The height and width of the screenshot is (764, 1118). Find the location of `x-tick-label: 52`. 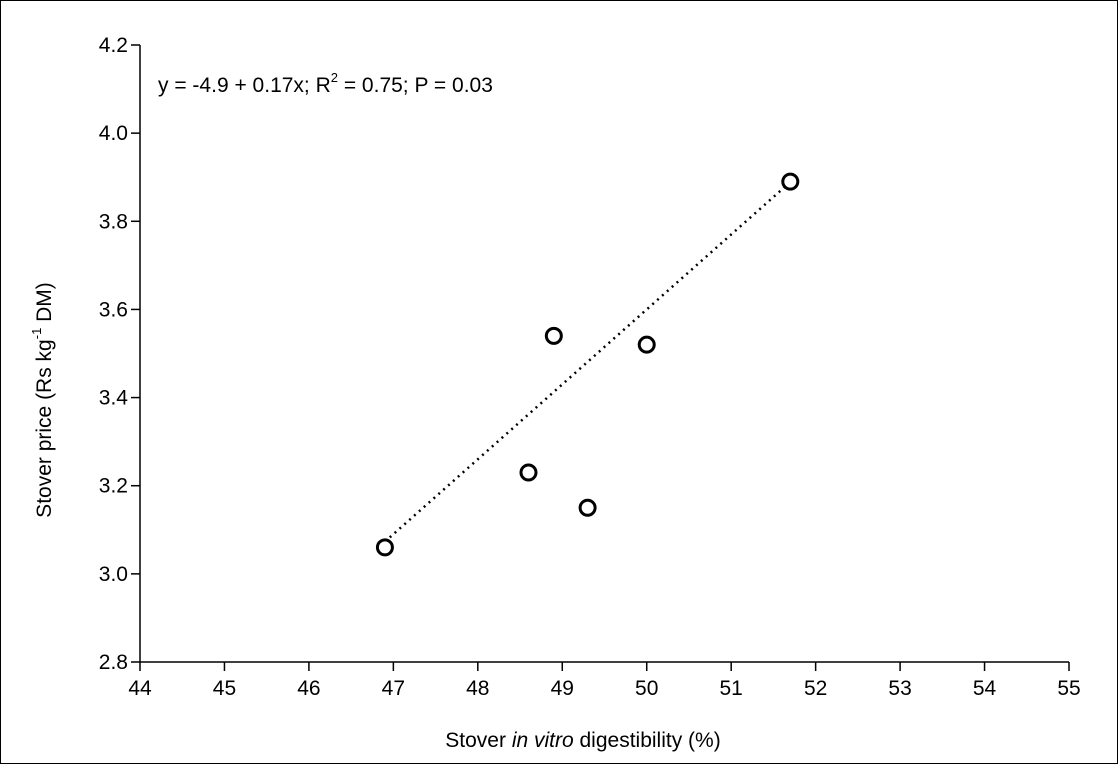

x-tick-label: 52 is located at coordinates (815, 688).